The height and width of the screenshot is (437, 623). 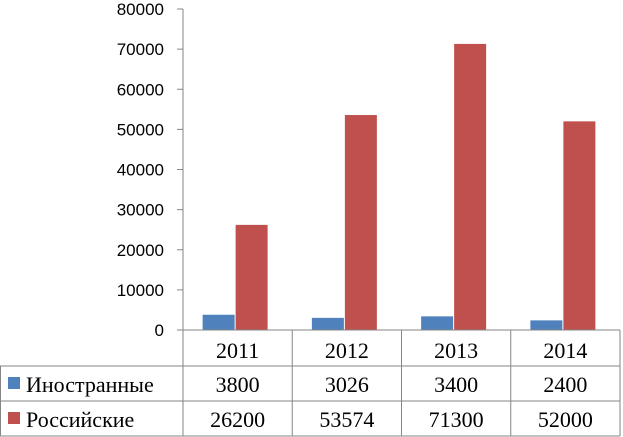 What do you see at coordinates (565, 419) in the screenshot?
I see `data-table-cell: 52000` at bounding box center [565, 419].